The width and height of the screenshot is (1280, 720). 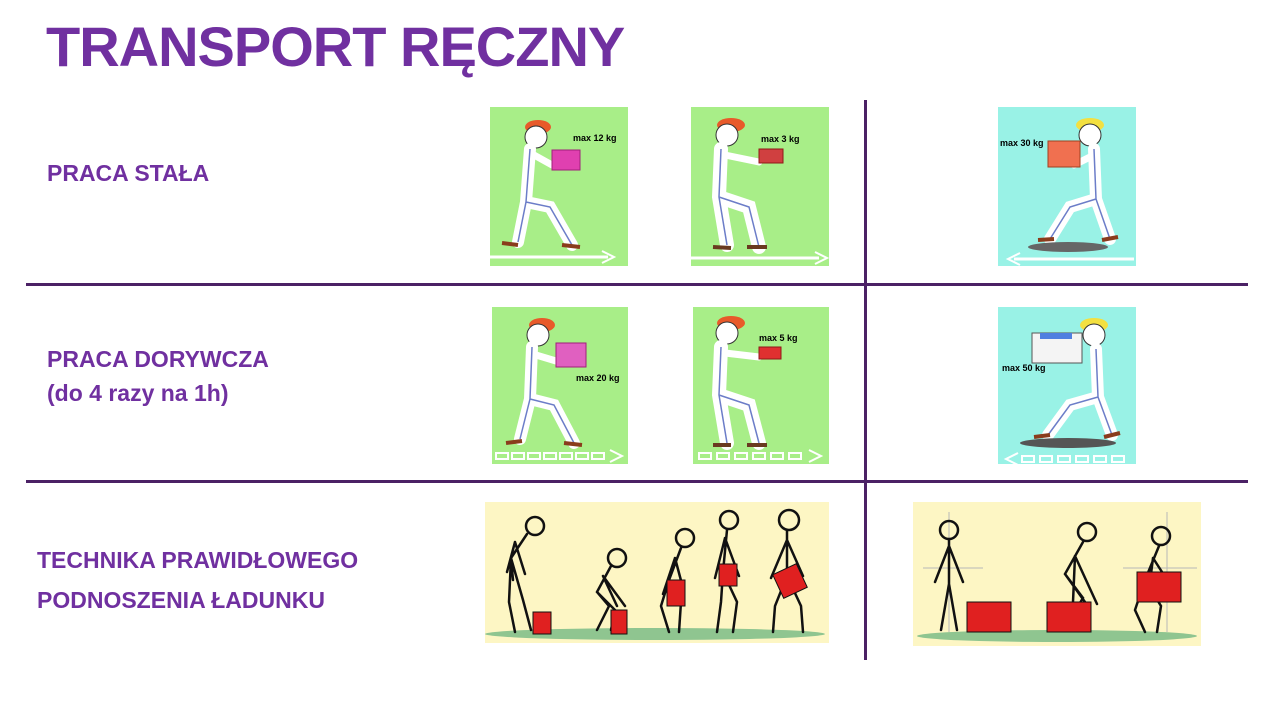 What do you see at coordinates (778, 338) in the screenshot?
I see `weight-limit-label: max 5 kg` at bounding box center [778, 338].